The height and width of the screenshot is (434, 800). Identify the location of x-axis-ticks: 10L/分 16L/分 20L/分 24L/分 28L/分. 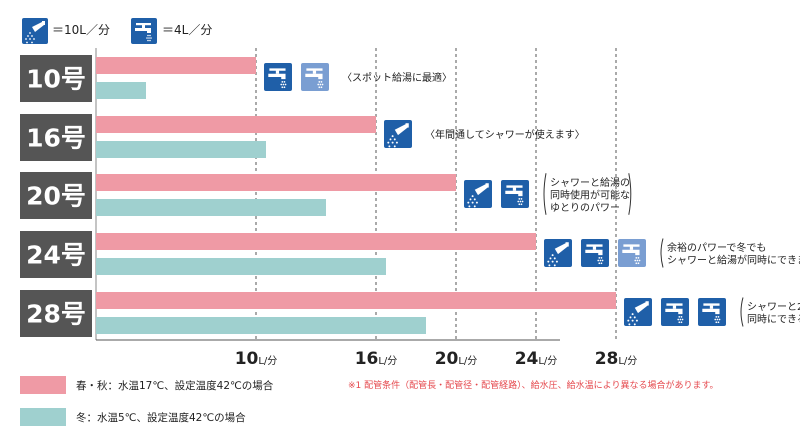
(436, 359).